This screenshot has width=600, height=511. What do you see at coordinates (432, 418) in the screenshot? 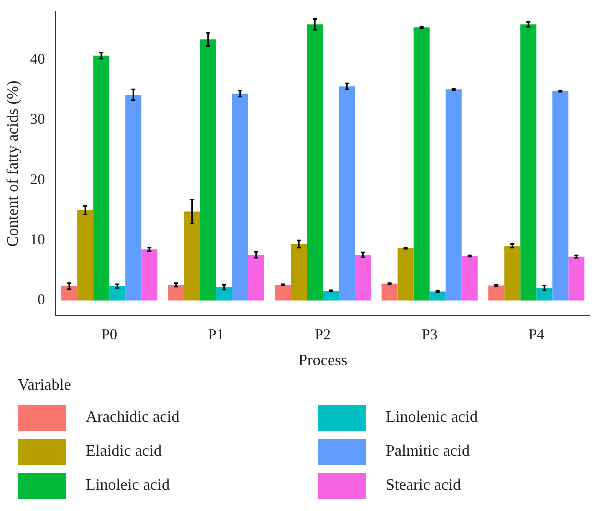
I see `legend-label: Linolenic acid` at bounding box center [432, 418].